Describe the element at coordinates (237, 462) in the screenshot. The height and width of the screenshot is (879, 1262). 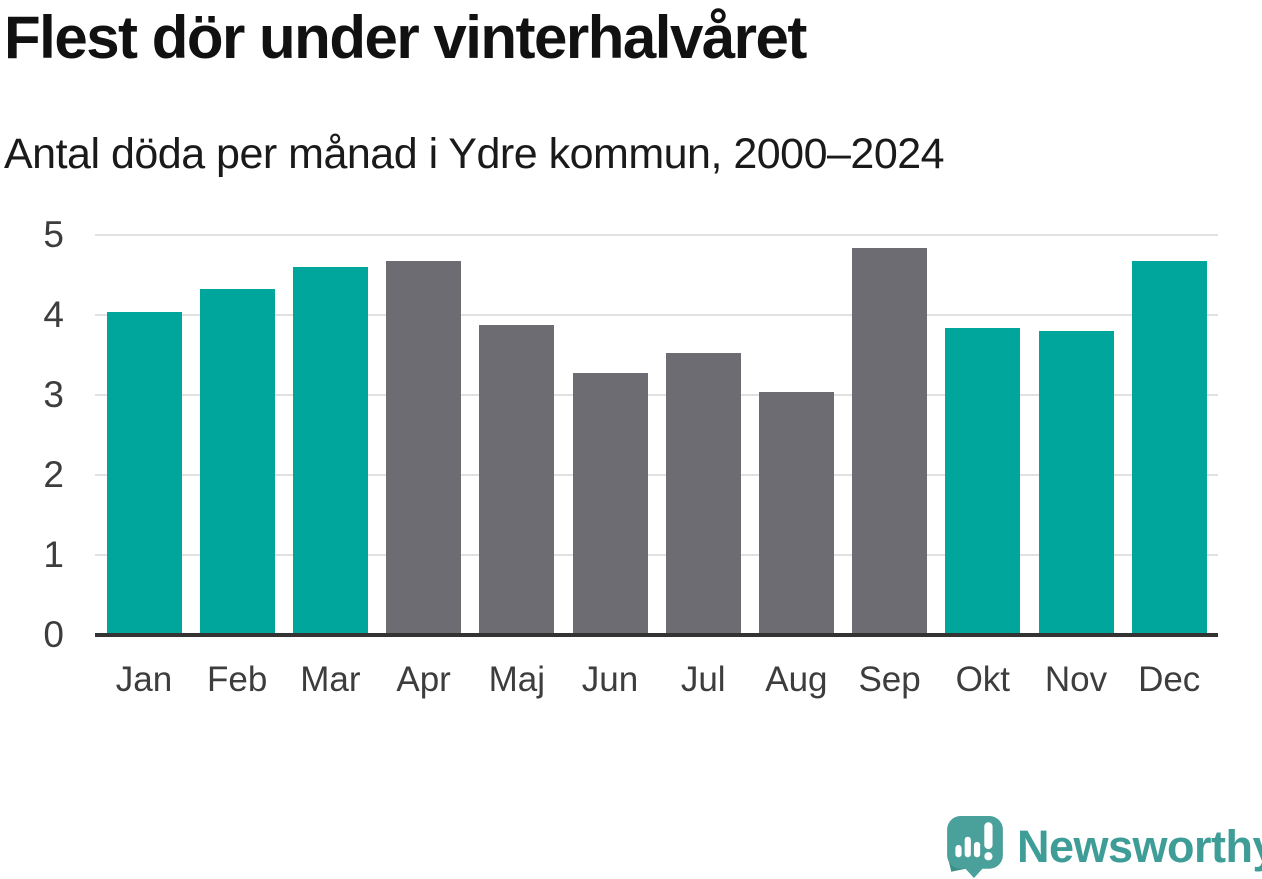
I see `bar-feb` at that location.